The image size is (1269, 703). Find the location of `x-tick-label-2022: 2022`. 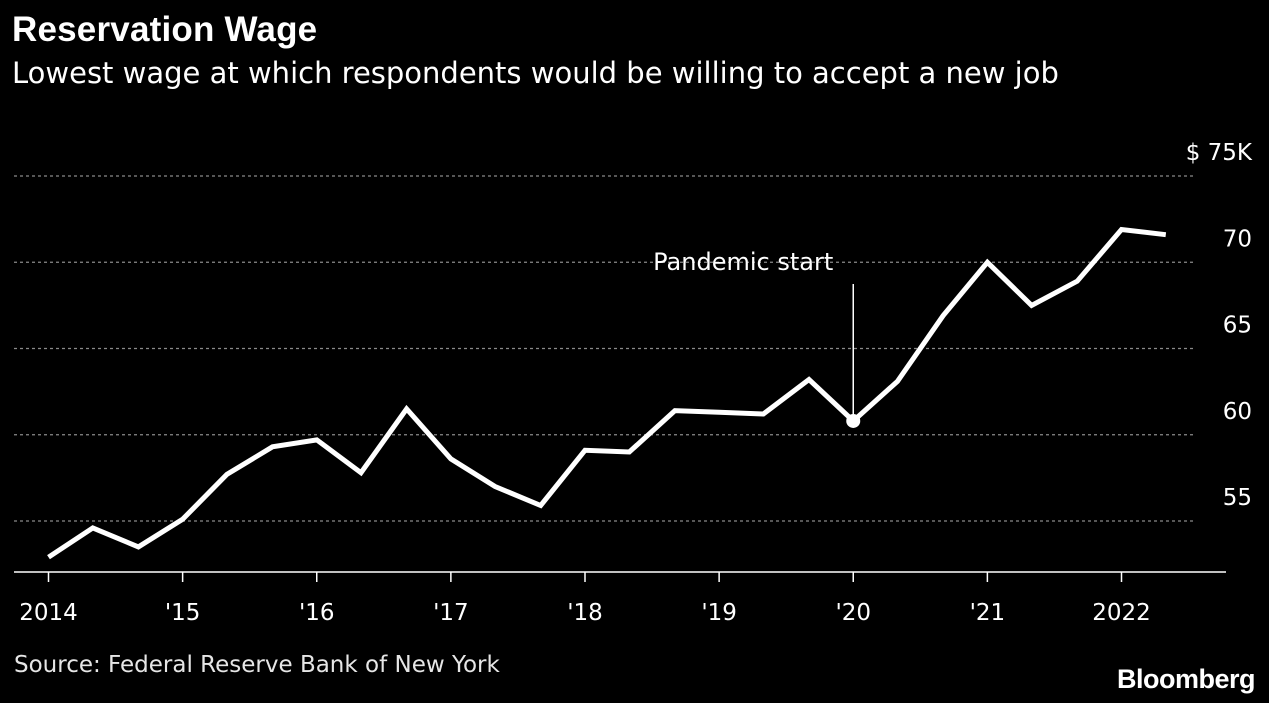

x-tick-label-2022: 2022 is located at coordinates (1121, 613).